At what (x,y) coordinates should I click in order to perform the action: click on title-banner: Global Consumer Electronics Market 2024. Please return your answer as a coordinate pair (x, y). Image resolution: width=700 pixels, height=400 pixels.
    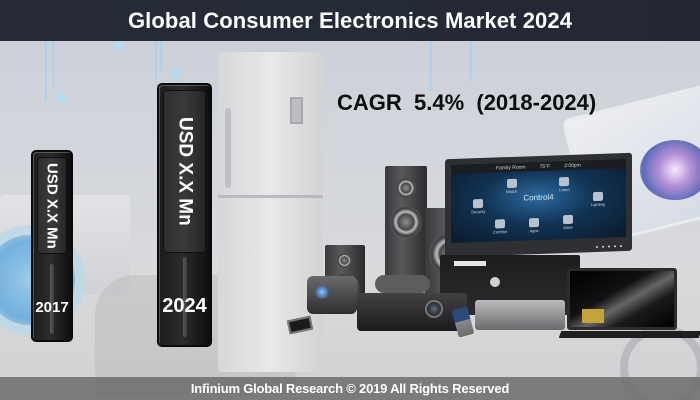
    Looking at the image, I should click on (350, 20).